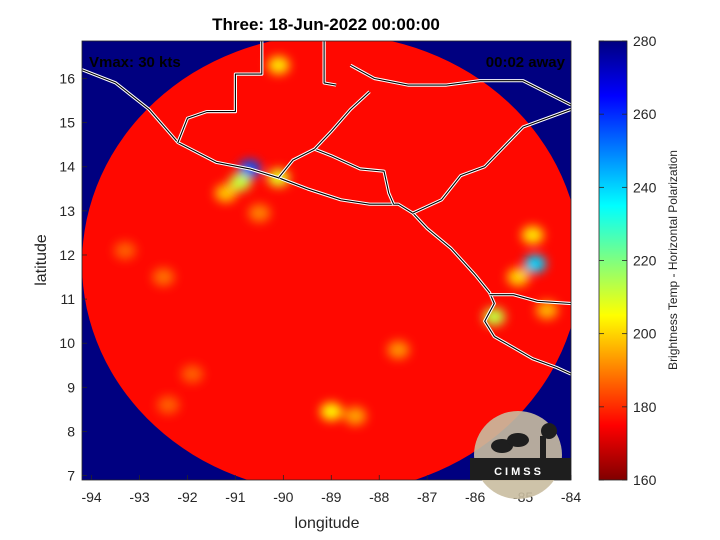 This screenshot has height=540, width=720. What do you see at coordinates (41, 260) in the screenshot?
I see `y-axis-label: latitude` at bounding box center [41, 260].